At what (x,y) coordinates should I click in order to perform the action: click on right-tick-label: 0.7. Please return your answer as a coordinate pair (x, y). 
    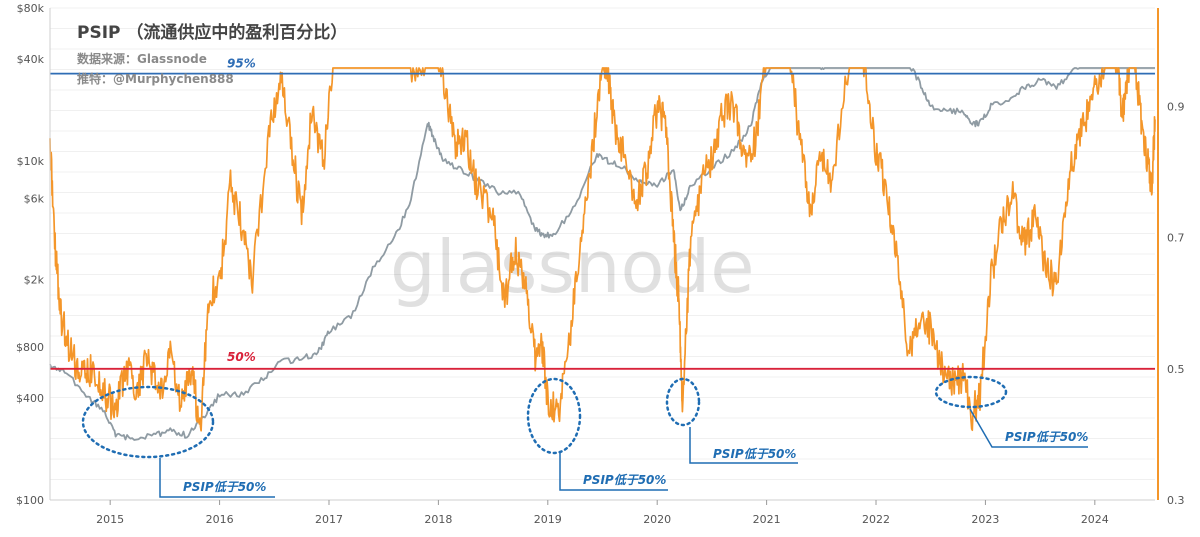
    Looking at the image, I should click on (1176, 238).